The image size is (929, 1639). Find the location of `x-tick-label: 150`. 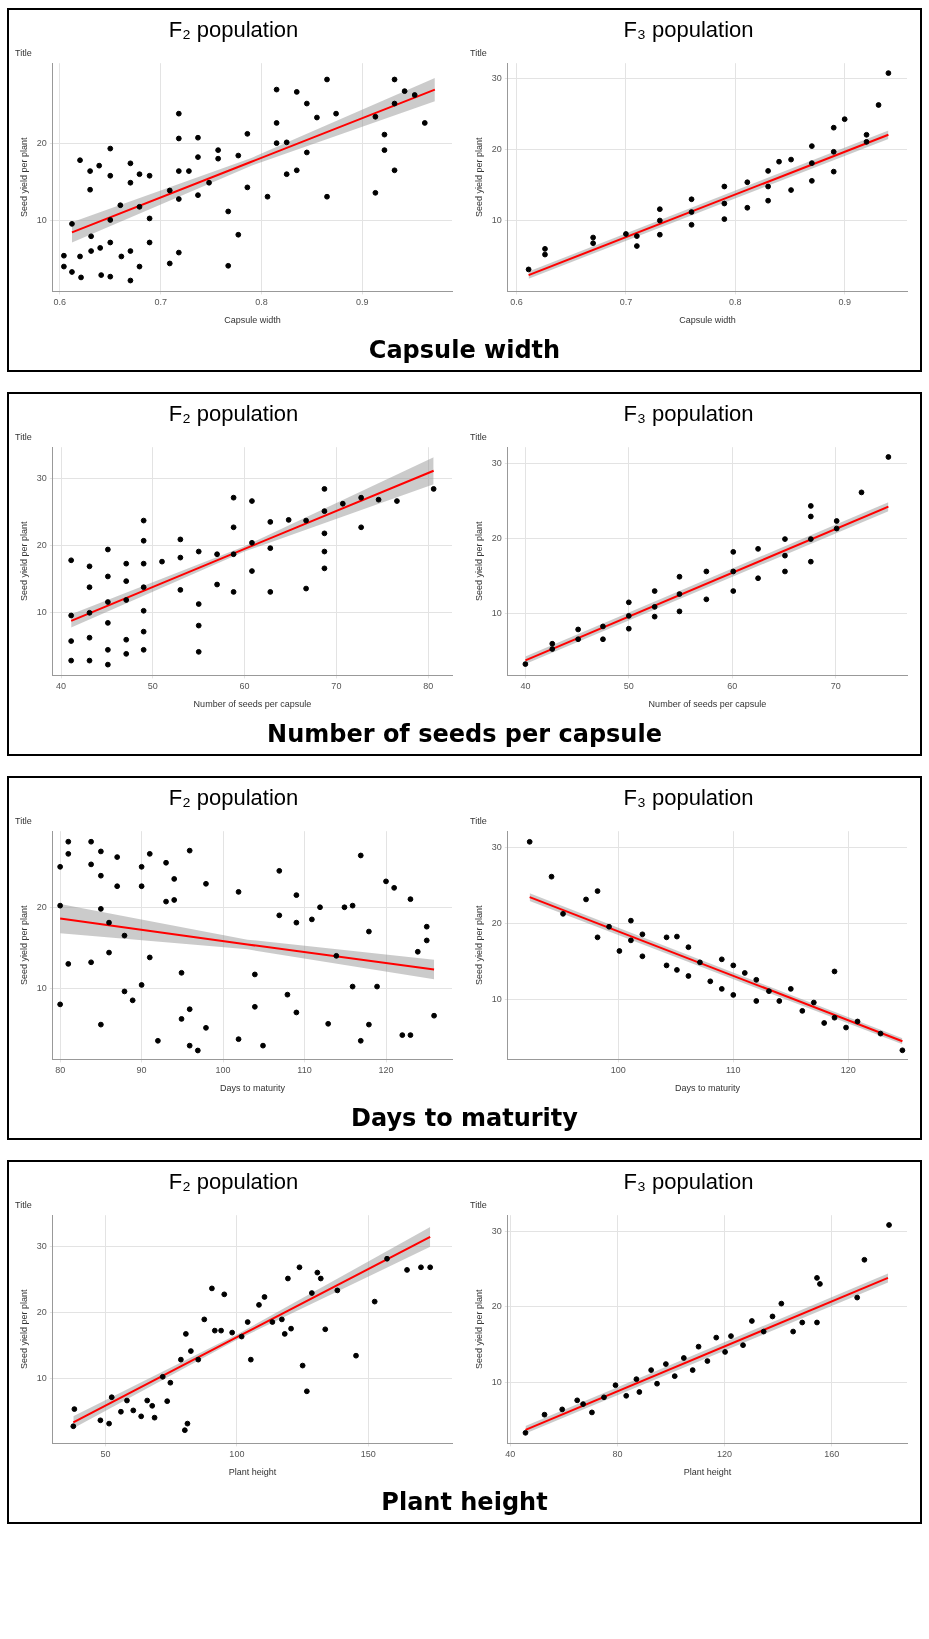

x-tick-label: 150 is located at coordinates (368, 1454).